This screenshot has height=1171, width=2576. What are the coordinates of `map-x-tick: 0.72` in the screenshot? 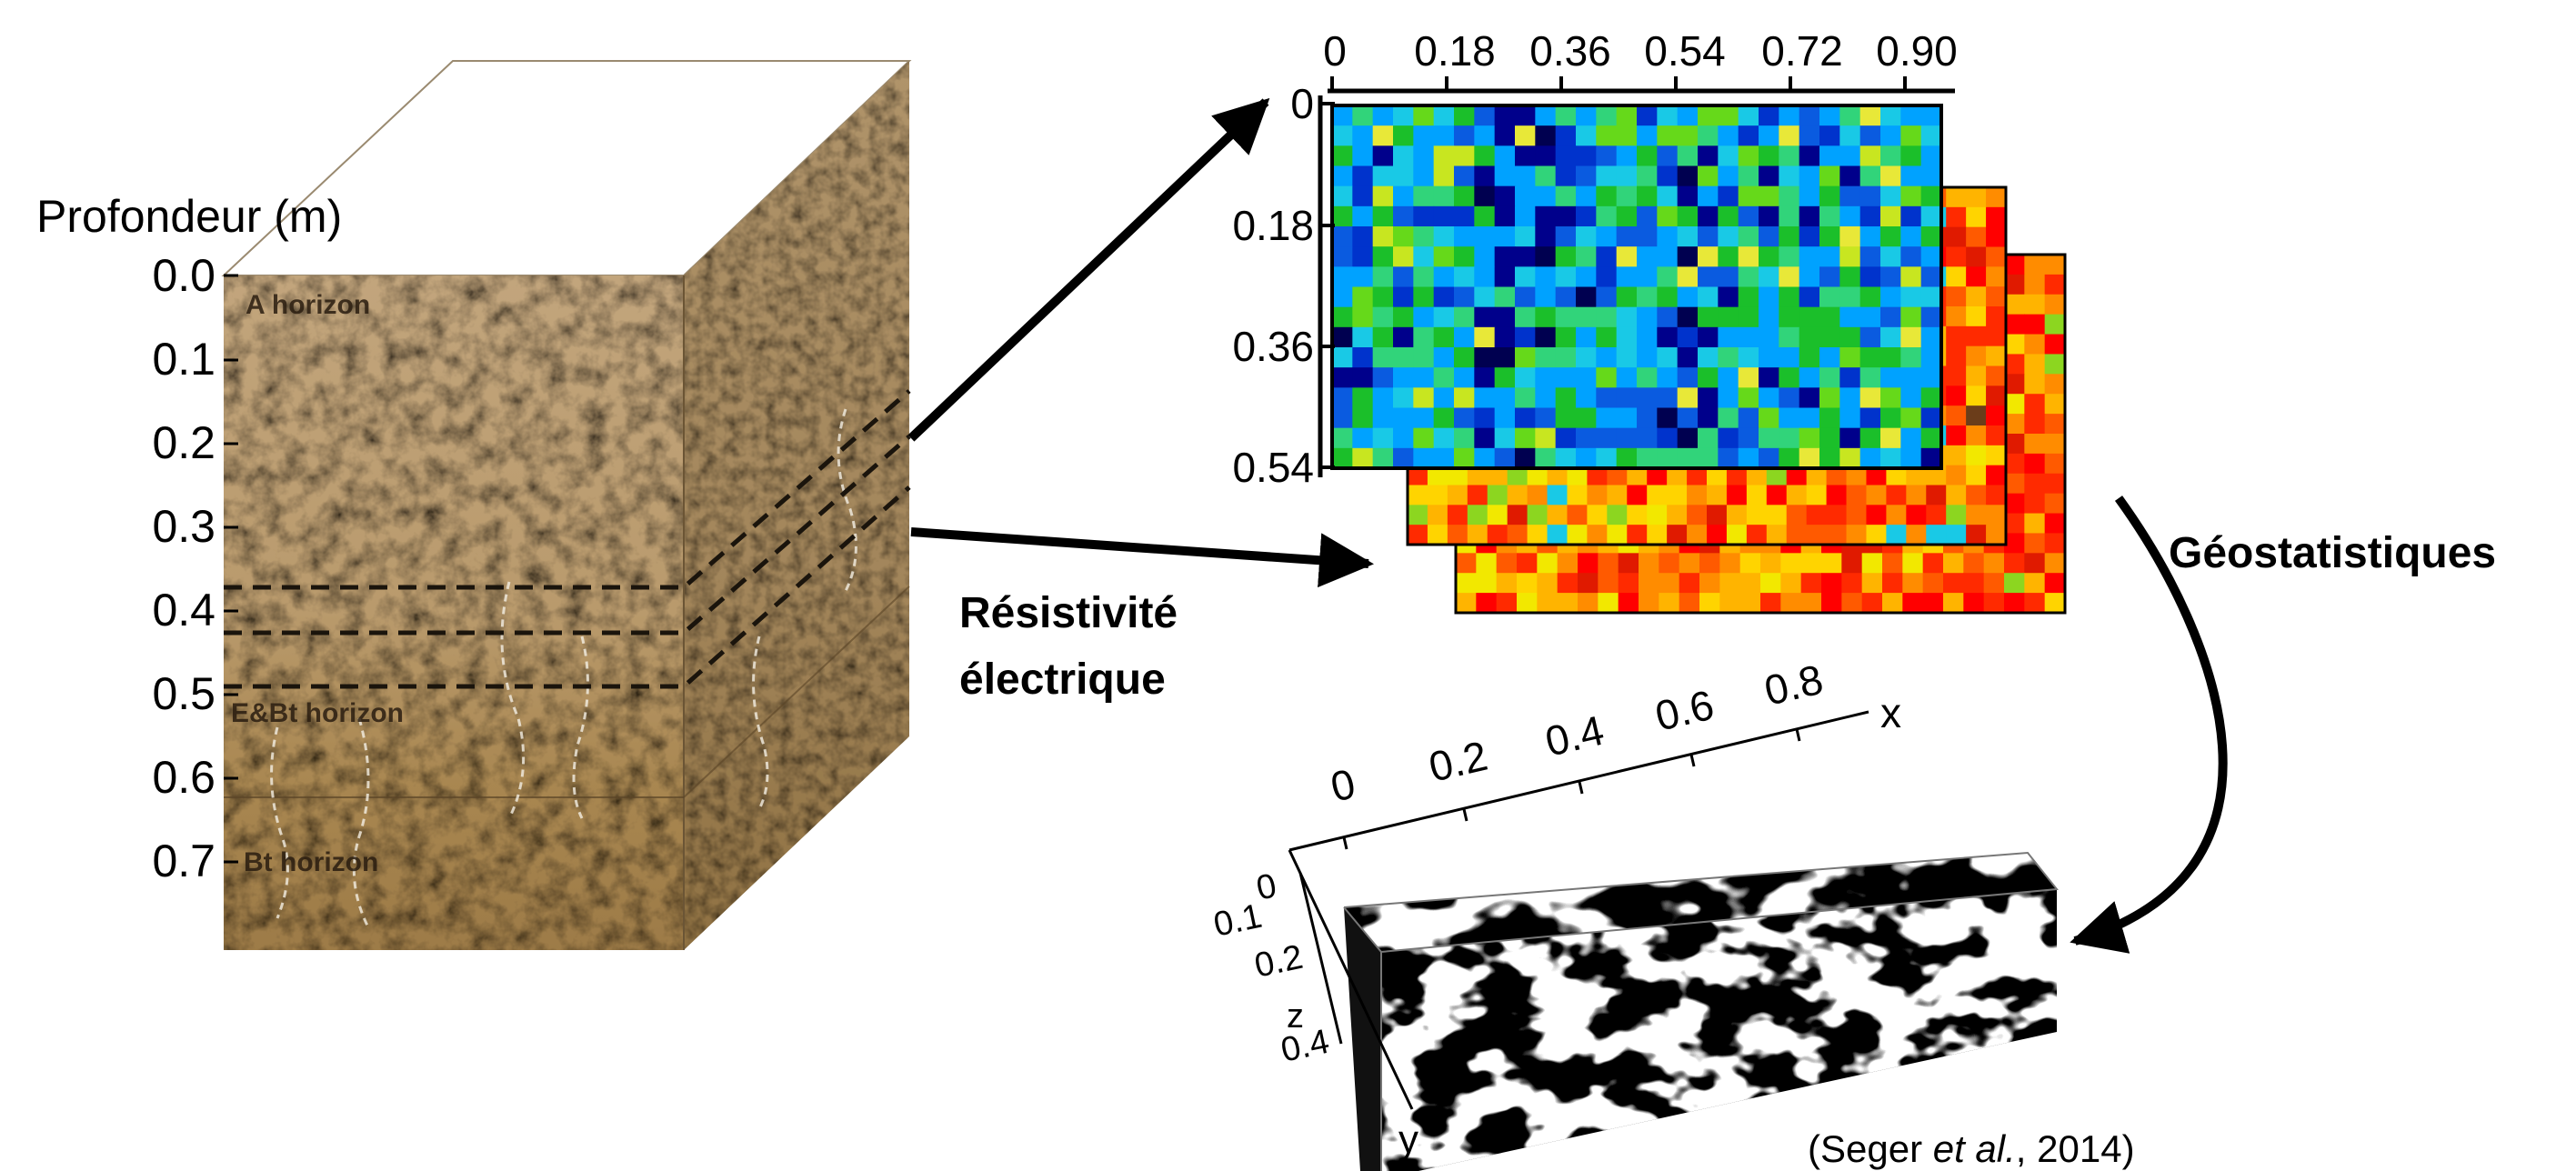 It's located at (1802, 51).